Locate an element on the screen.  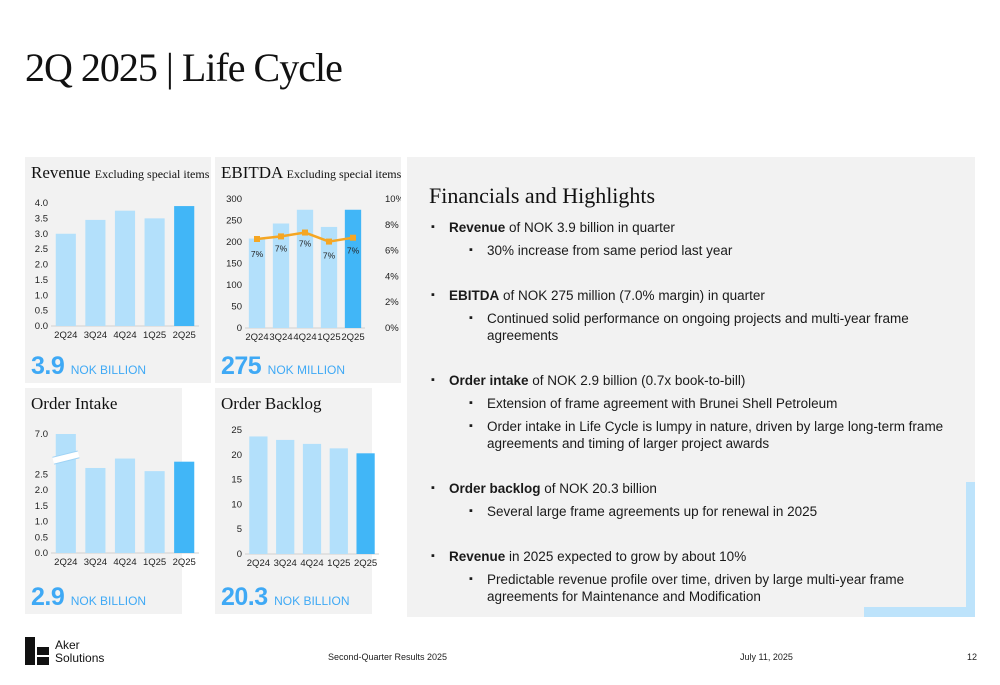
footer-date: July 11, 2025 is located at coordinates (766, 657).